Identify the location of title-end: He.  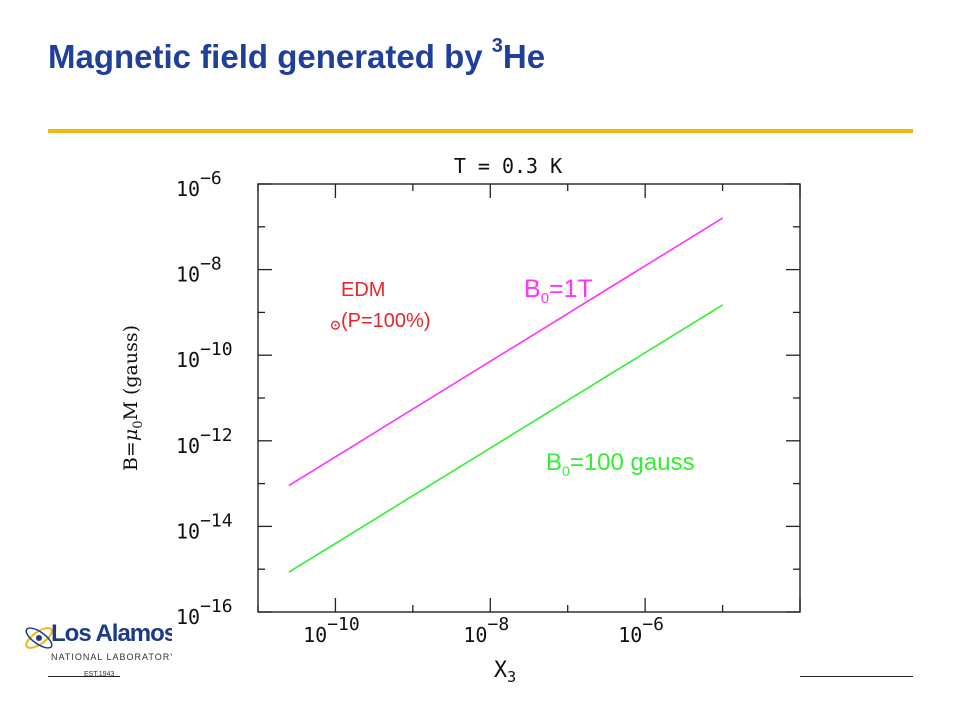
(524, 56).